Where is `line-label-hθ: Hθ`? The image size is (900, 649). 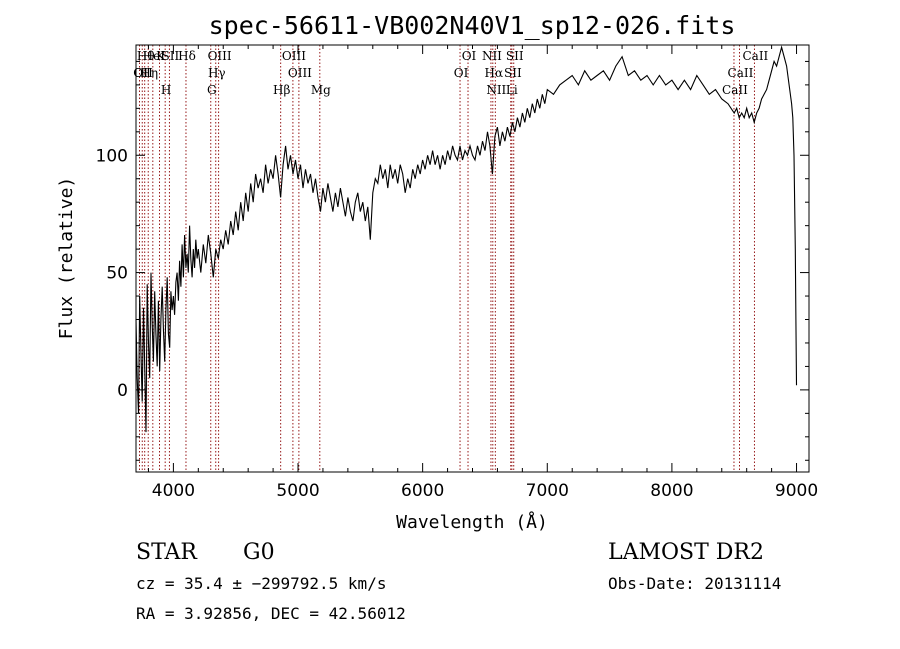
line-label-hθ: Hθ is located at coordinates (146, 56).